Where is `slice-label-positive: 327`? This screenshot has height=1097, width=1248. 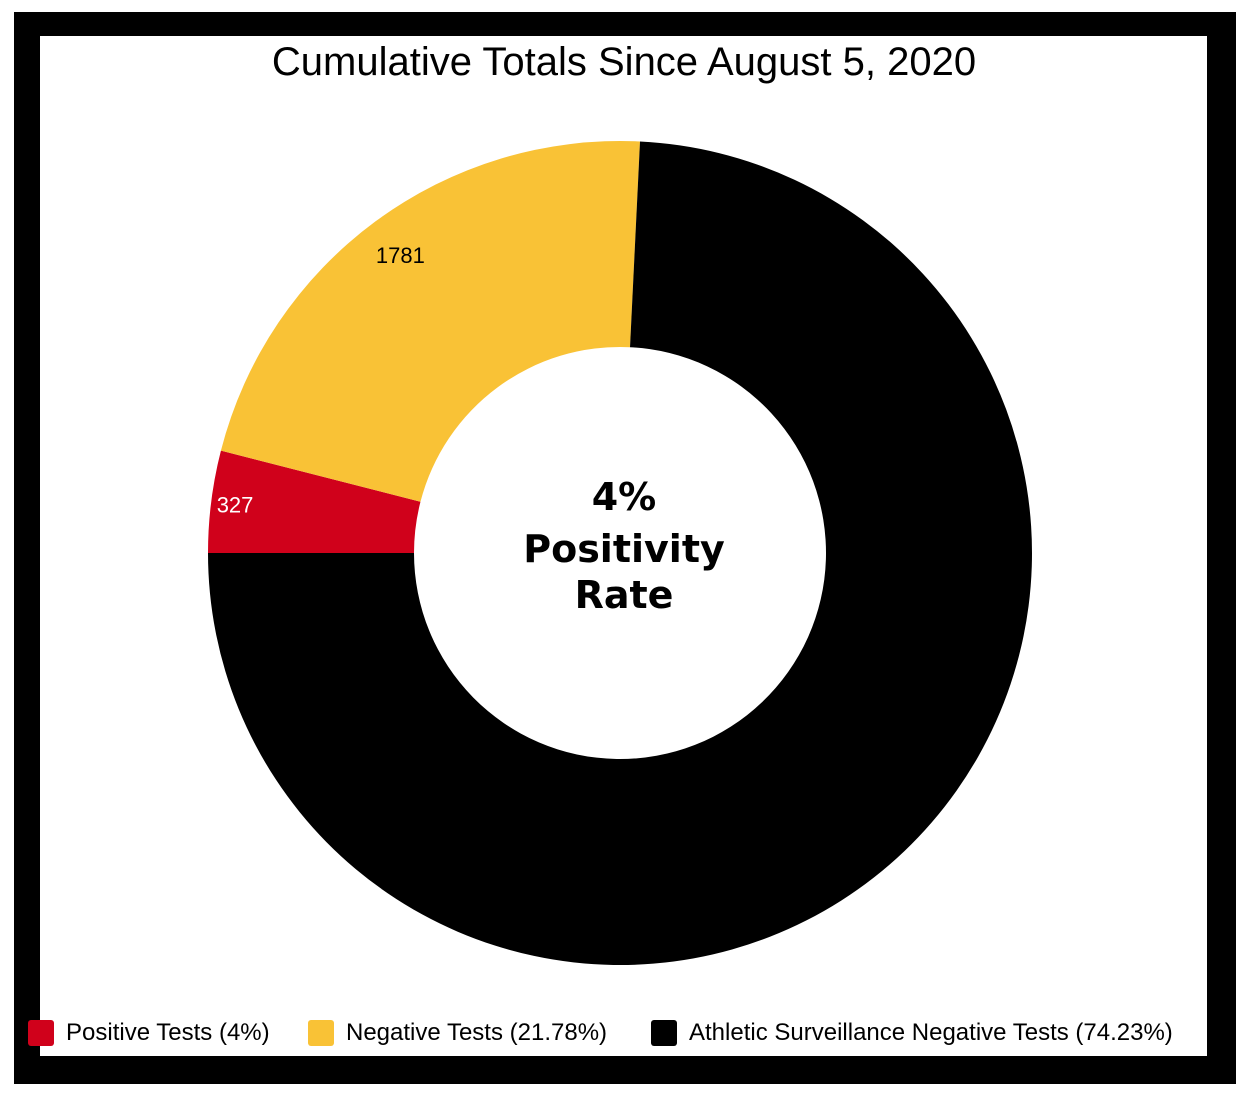
slice-label-positive: 327 is located at coordinates (235, 504).